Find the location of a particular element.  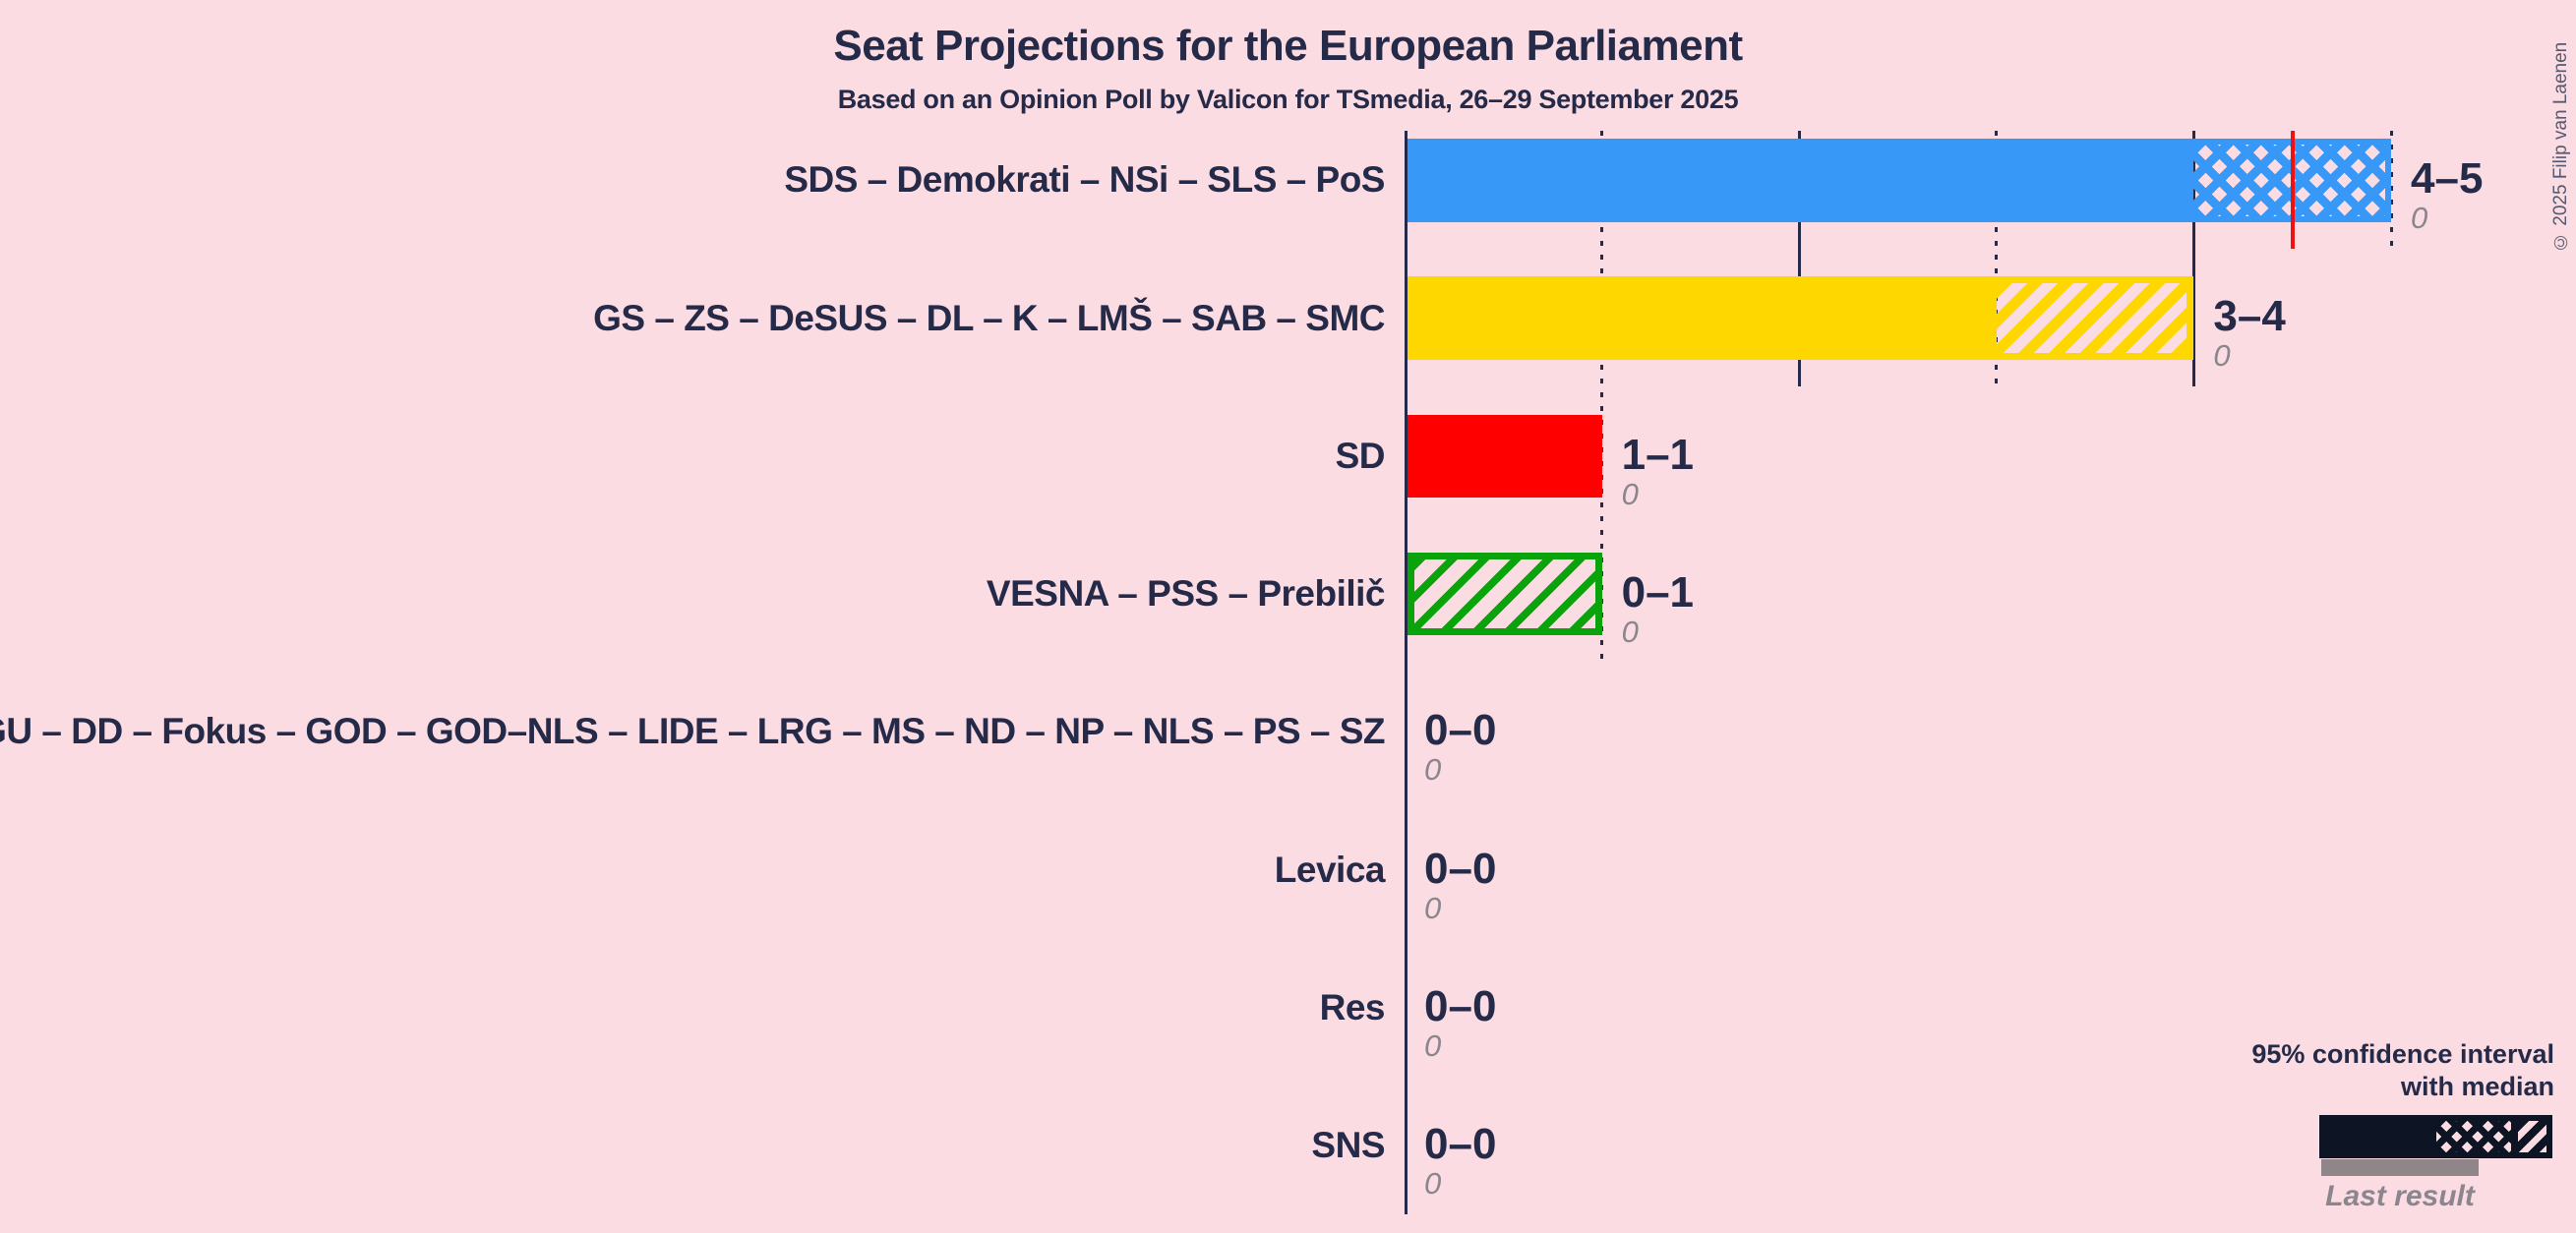

legend-sample-bar is located at coordinates (2435, 1137).